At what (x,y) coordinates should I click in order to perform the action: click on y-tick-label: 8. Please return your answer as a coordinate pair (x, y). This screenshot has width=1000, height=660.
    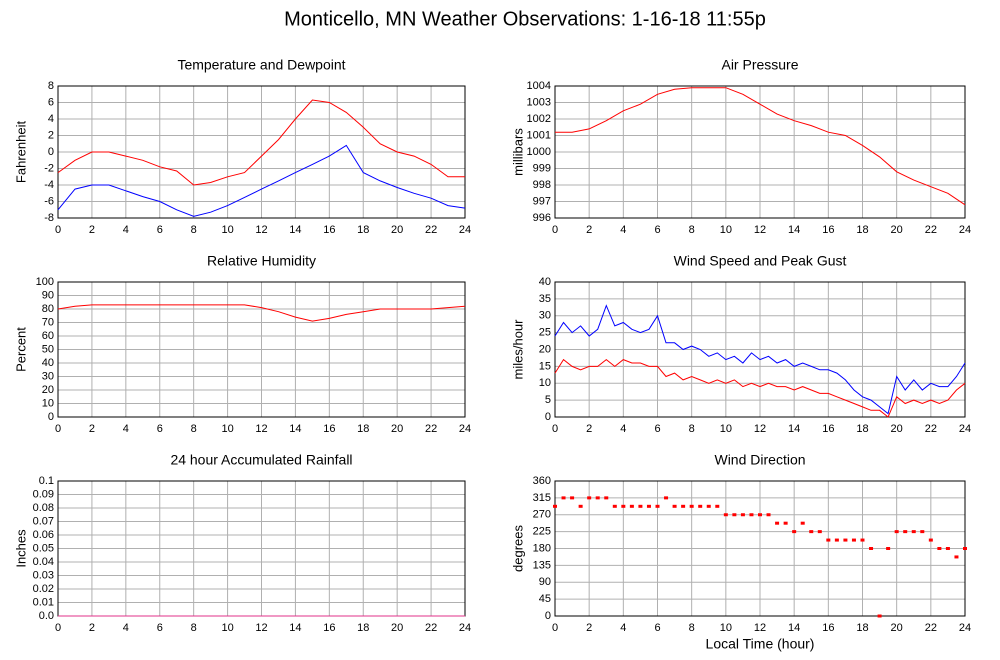
    Looking at the image, I should click on (51, 86).